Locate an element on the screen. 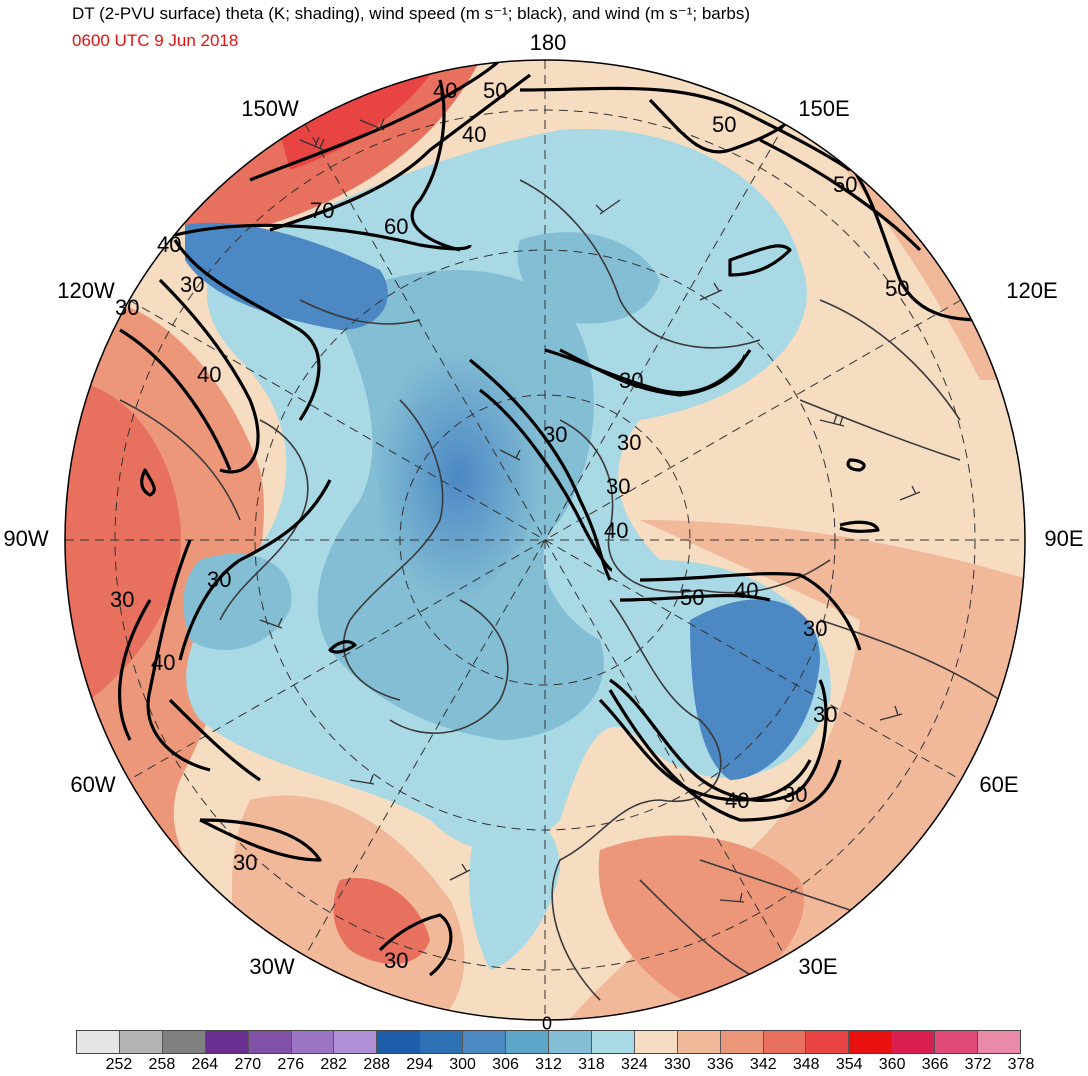  cold-region-center is located at coordinates (458, 477).